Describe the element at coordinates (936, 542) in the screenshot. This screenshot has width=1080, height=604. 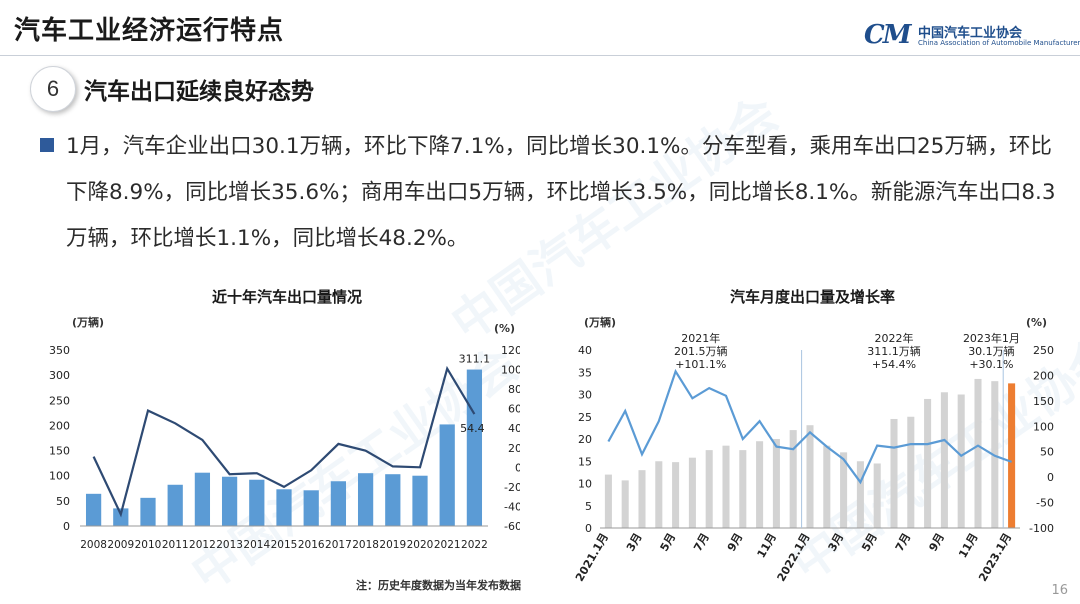
I see `chart2-xtick: 9月` at that location.